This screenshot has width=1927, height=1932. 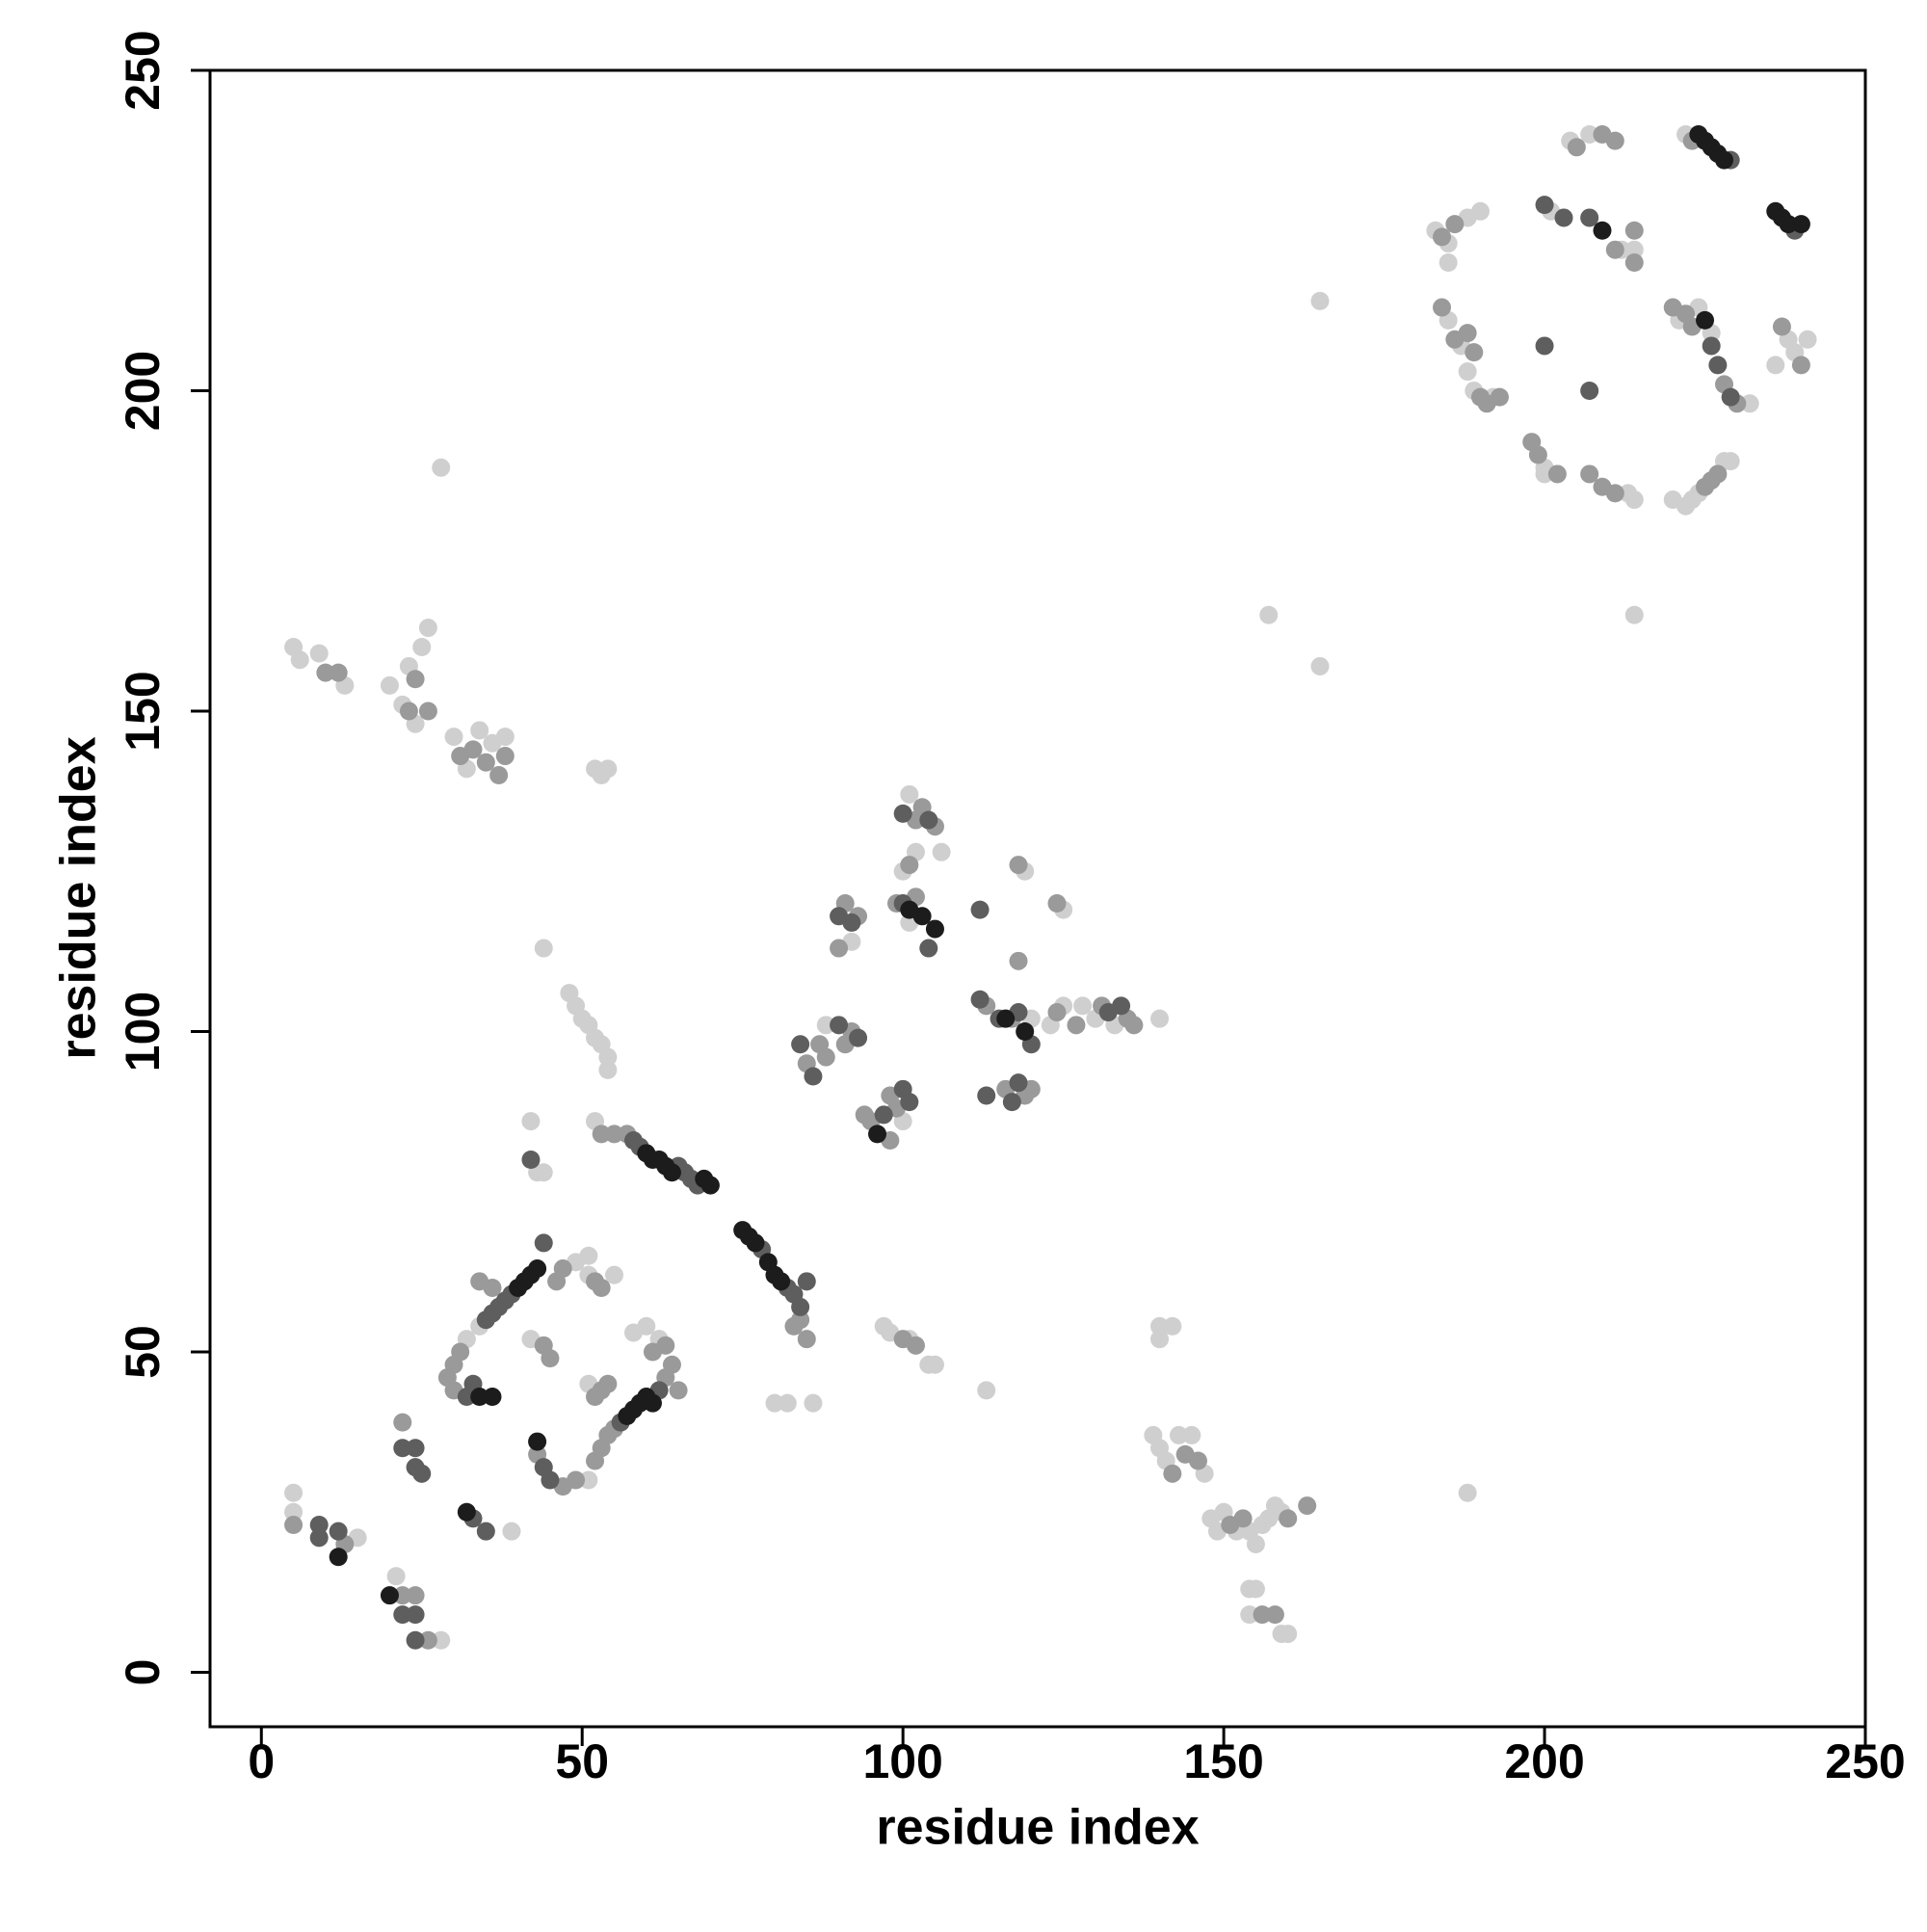 What do you see at coordinates (1223, 1761) in the screenshot?
I see `x-tick-label: 150` at bounding box center [1223, 1761].